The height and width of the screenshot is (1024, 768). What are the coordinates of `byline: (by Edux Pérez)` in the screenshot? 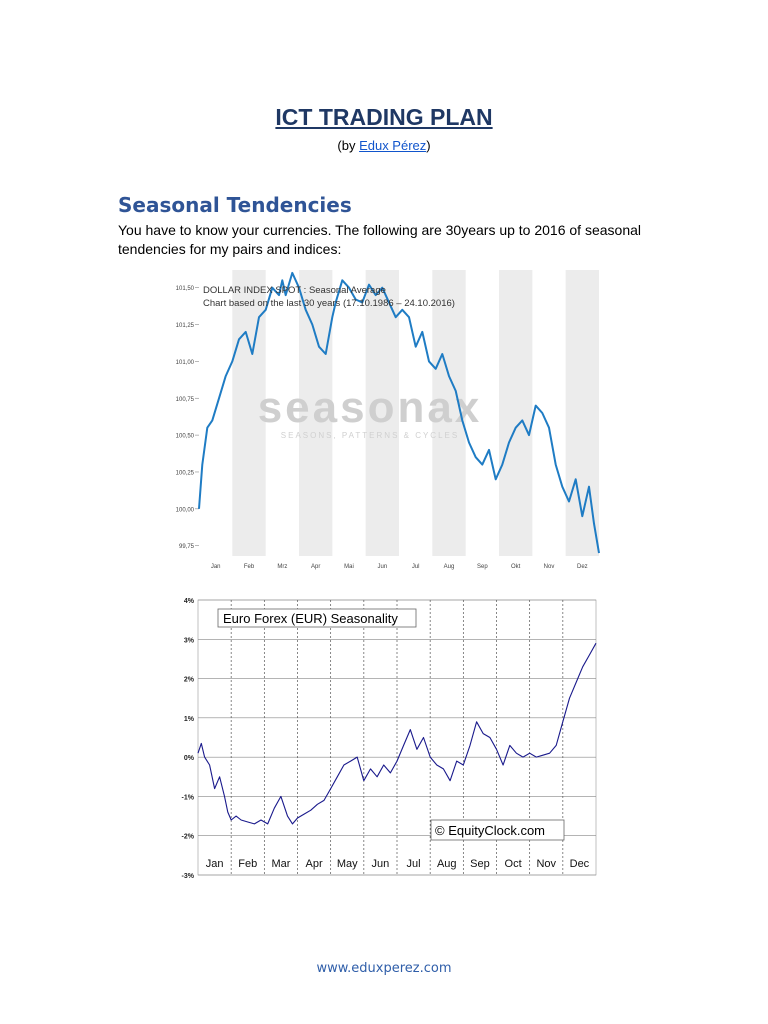 It's located at (384, 145).